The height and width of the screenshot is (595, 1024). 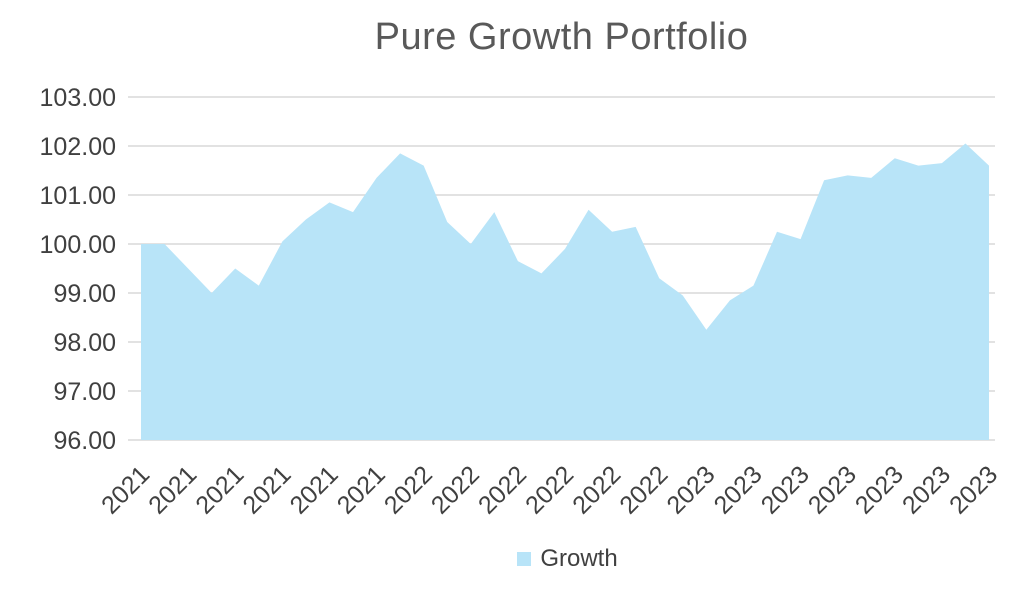 I want to click on y-tick-label: 102.00, so click(x=78, y=147).